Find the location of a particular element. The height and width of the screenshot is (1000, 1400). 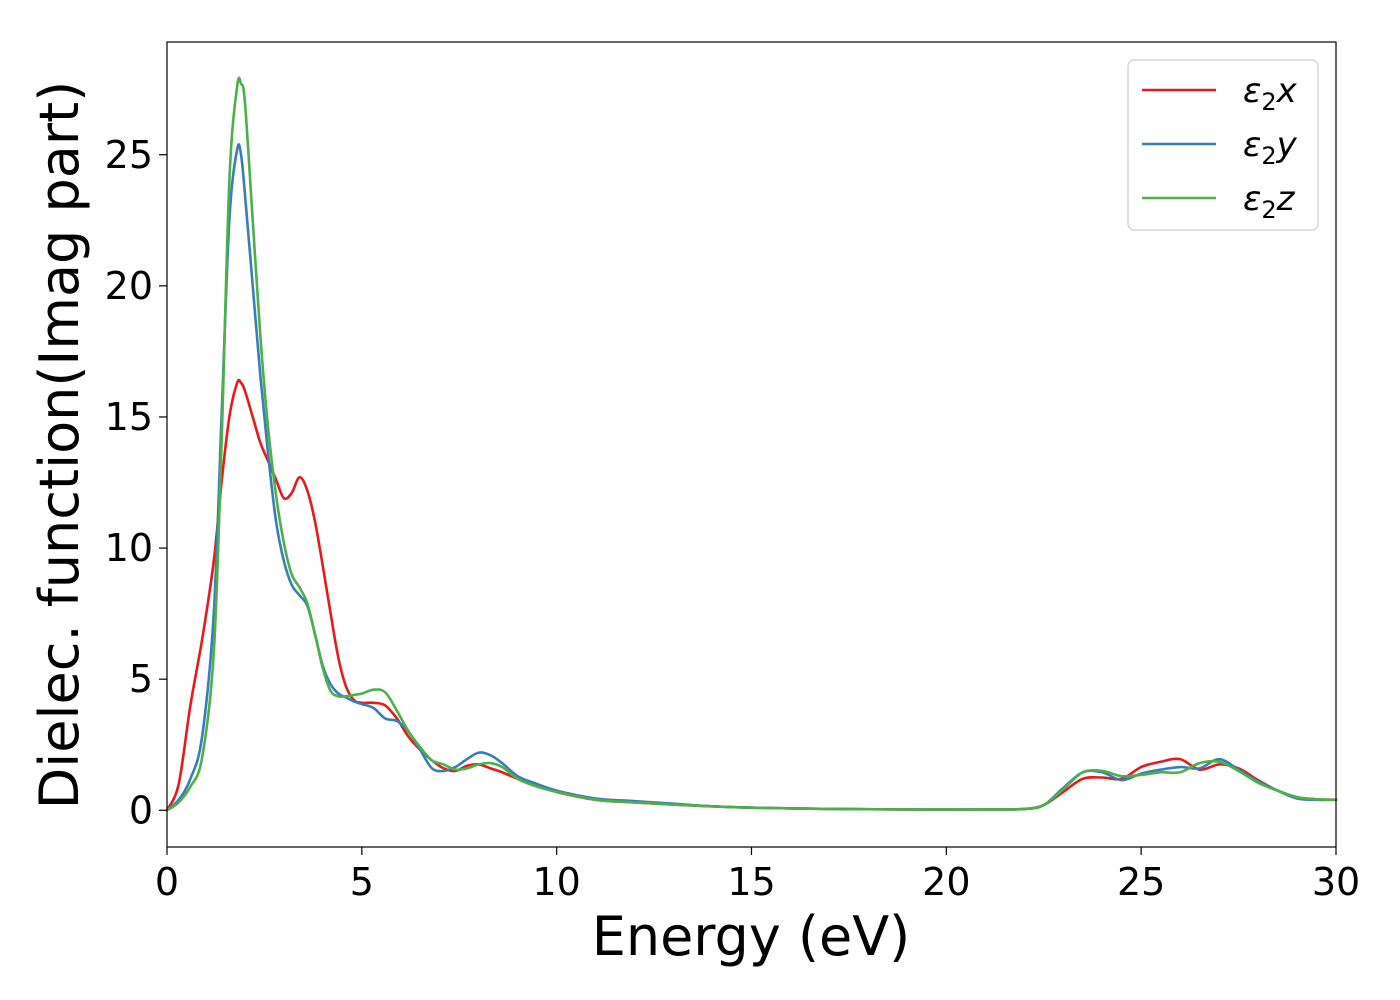

y-axis-title: Dielec. function(Imag part) is located at coordinates (59, 445).